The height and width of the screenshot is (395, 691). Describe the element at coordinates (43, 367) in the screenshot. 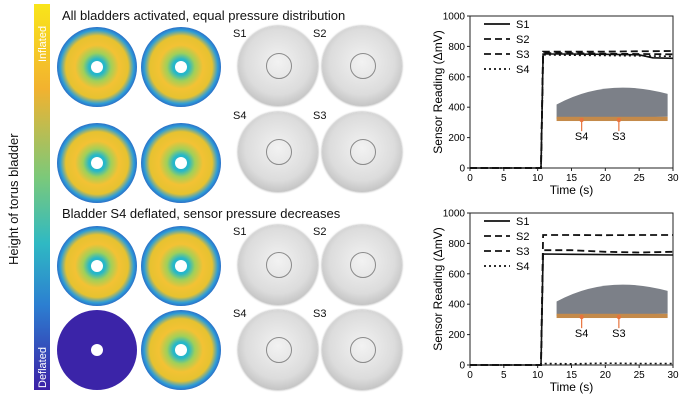

I see `colorbar-bottom-label: Deflated` at that location.